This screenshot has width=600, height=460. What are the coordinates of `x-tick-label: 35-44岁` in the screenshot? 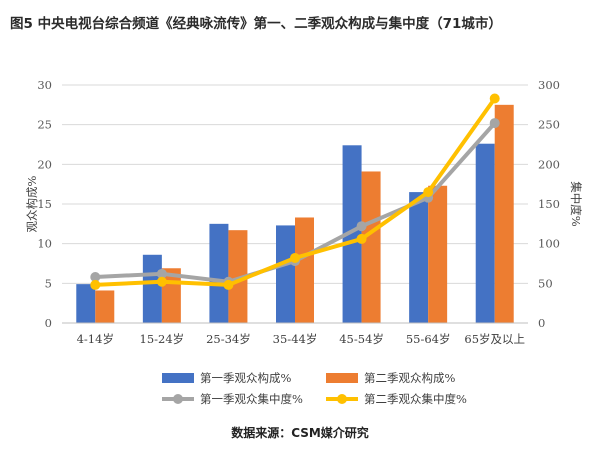 It's located at (295, 339).